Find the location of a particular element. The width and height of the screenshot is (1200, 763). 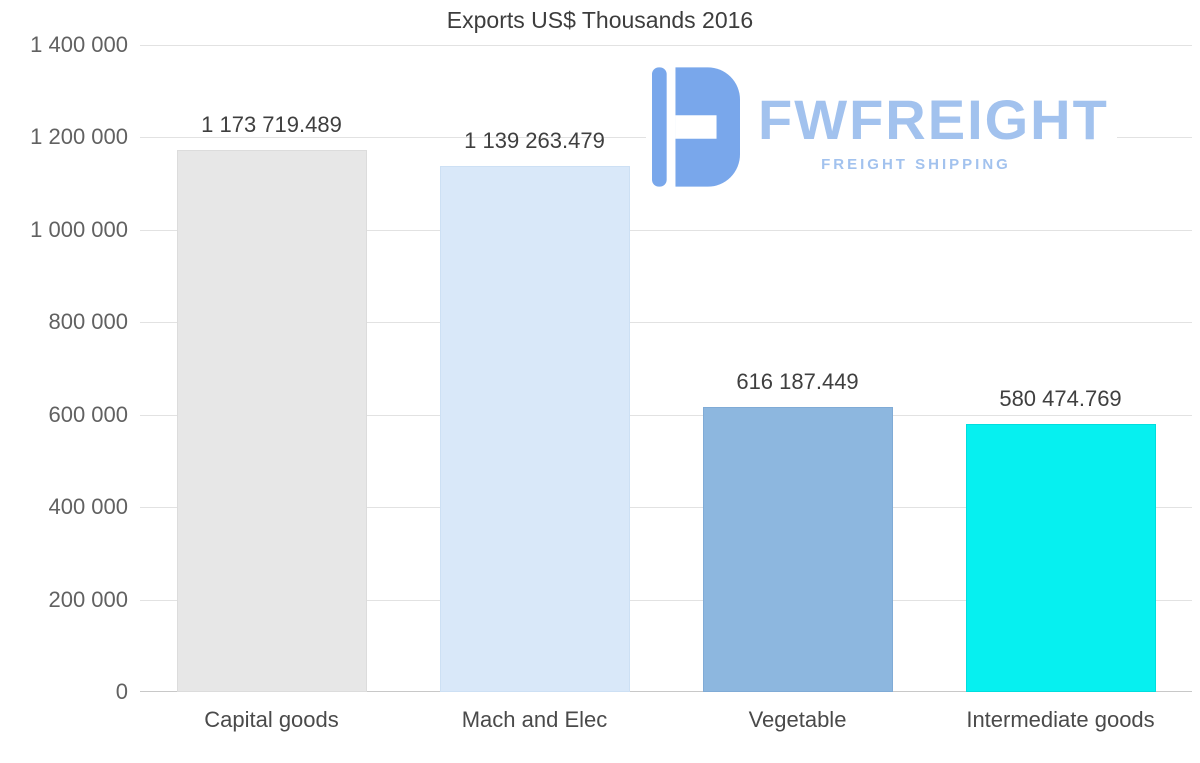

fwfreight-logo-icon is located at coordinates (696, 127).